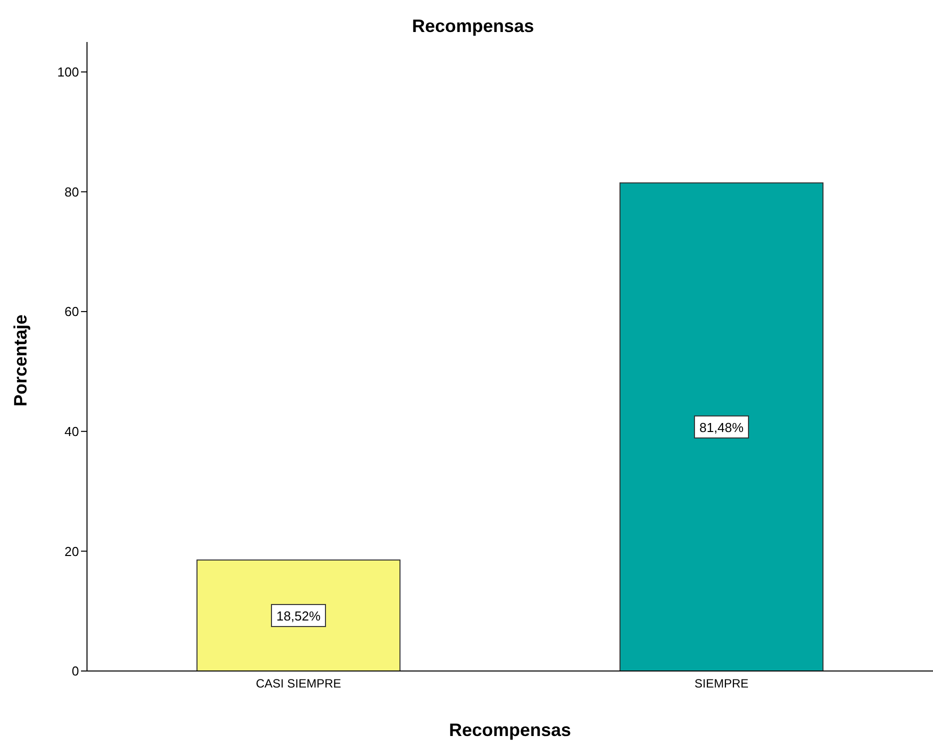  Describe the element at coordinates (721, 683) in the screenshot. I see `x-tick-label: SIEMPRE` at that location.